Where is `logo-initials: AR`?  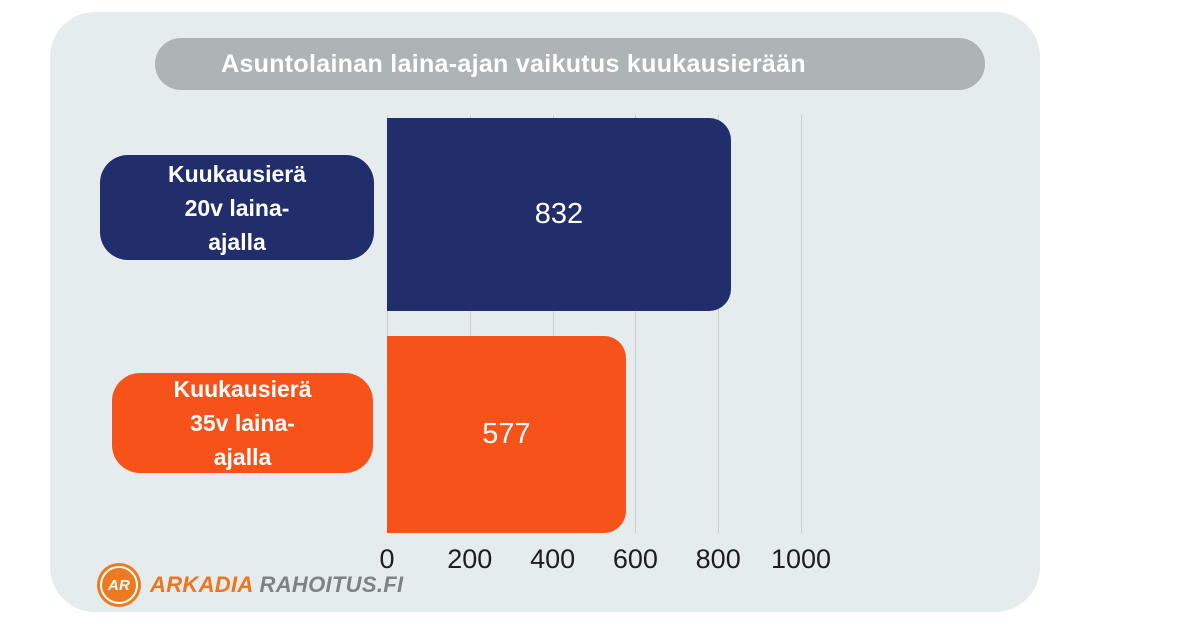
logo-initials: AR is located at coordinates (119, 585).